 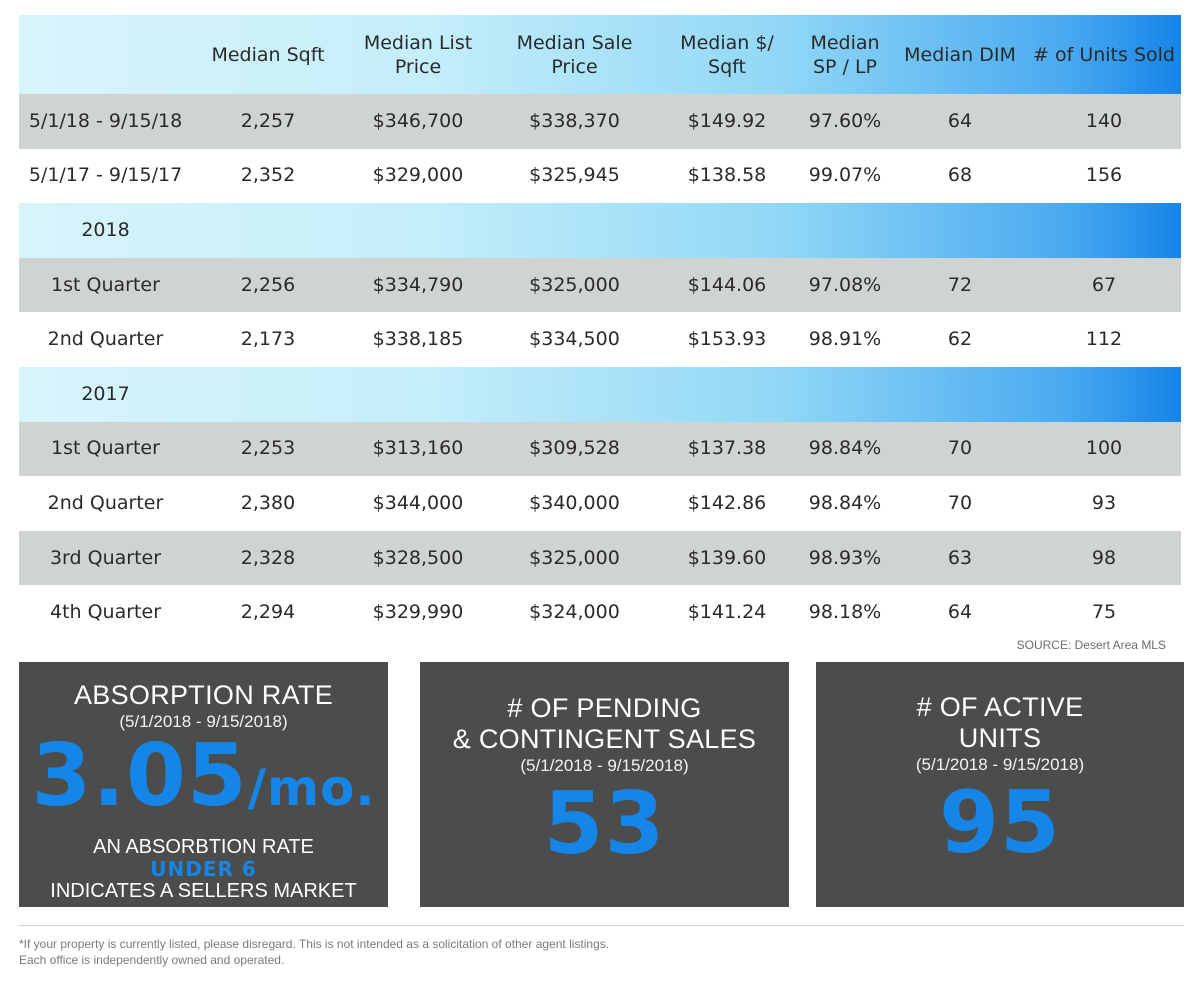 What do you see at coordinates (727, 448) in the screenshot?
I see `median-price-per-sqft-cell: $137.38` at bounding box center [727, 448].